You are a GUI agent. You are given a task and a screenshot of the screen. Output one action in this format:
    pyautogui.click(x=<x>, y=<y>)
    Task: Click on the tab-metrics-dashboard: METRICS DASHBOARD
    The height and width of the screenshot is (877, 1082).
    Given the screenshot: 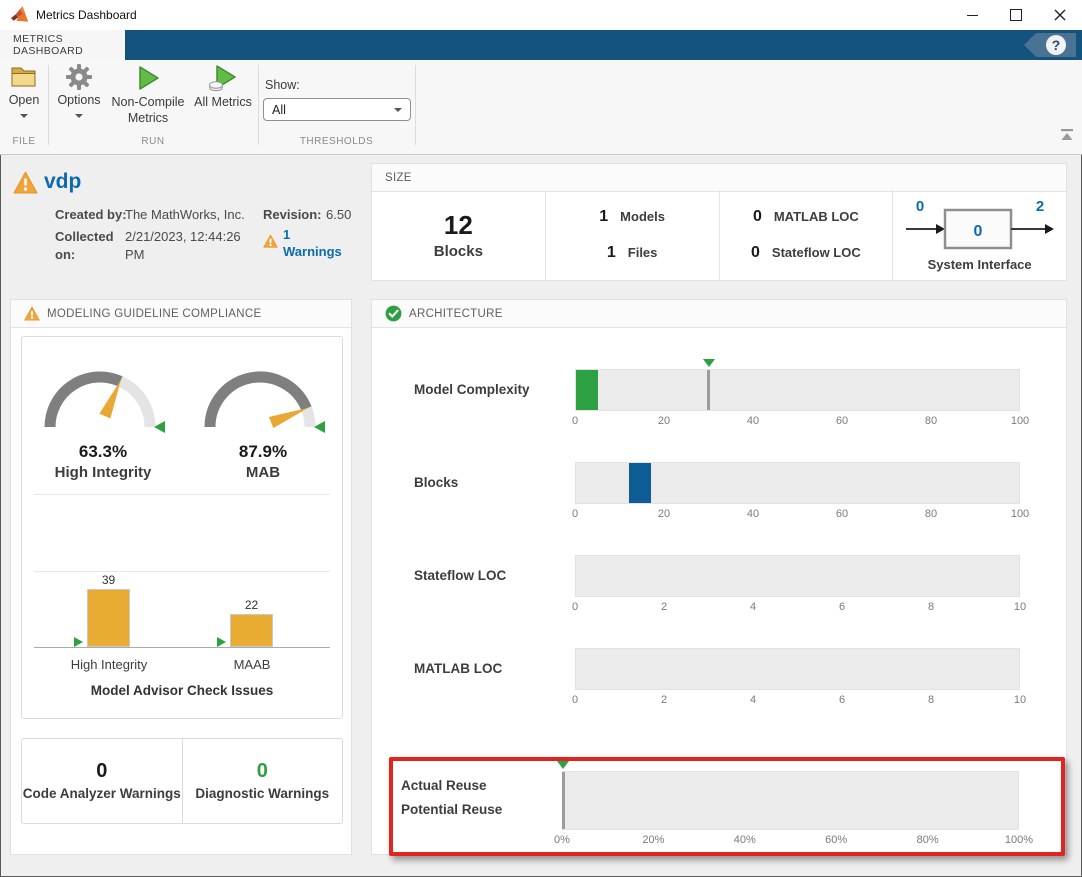 What is the action you would take?
    pyautogui.click(x=62, y=45)
    